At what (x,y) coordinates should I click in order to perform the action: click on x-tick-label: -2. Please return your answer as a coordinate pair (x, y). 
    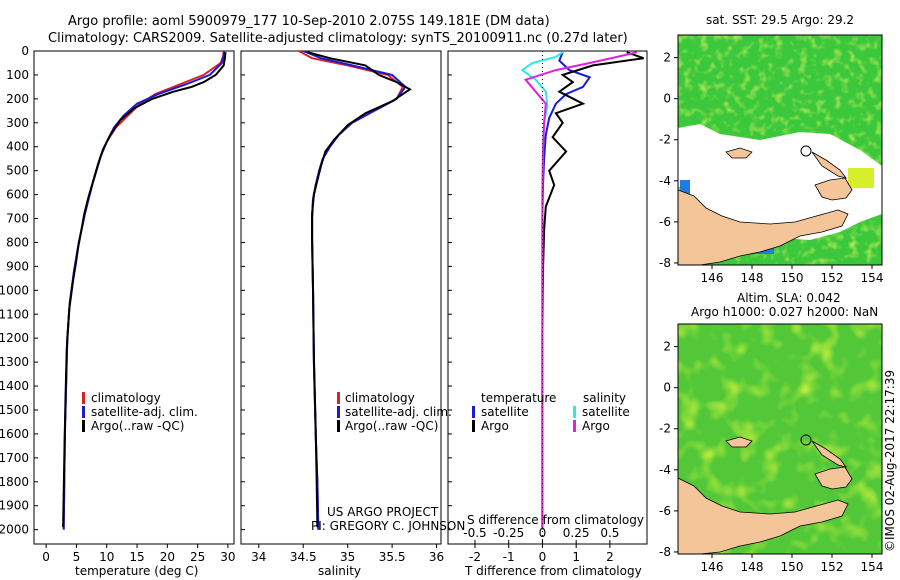
    Looking at the image, I should click on (475, 557).